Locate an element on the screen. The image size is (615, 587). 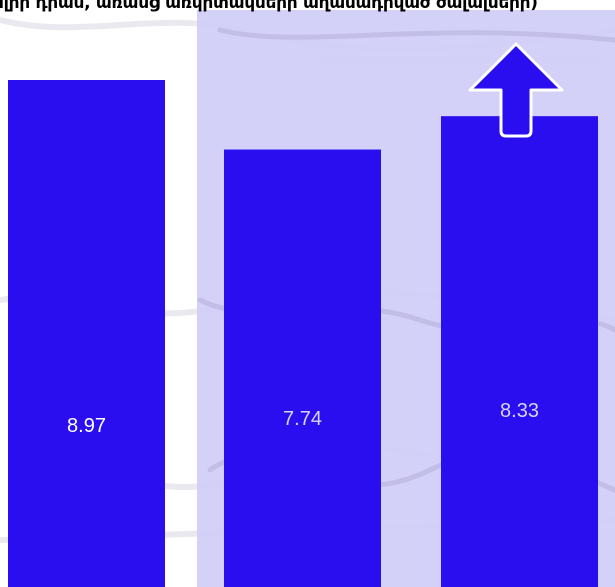
bar-value-label-3: 8.33 is located at coordinates (519, 411).